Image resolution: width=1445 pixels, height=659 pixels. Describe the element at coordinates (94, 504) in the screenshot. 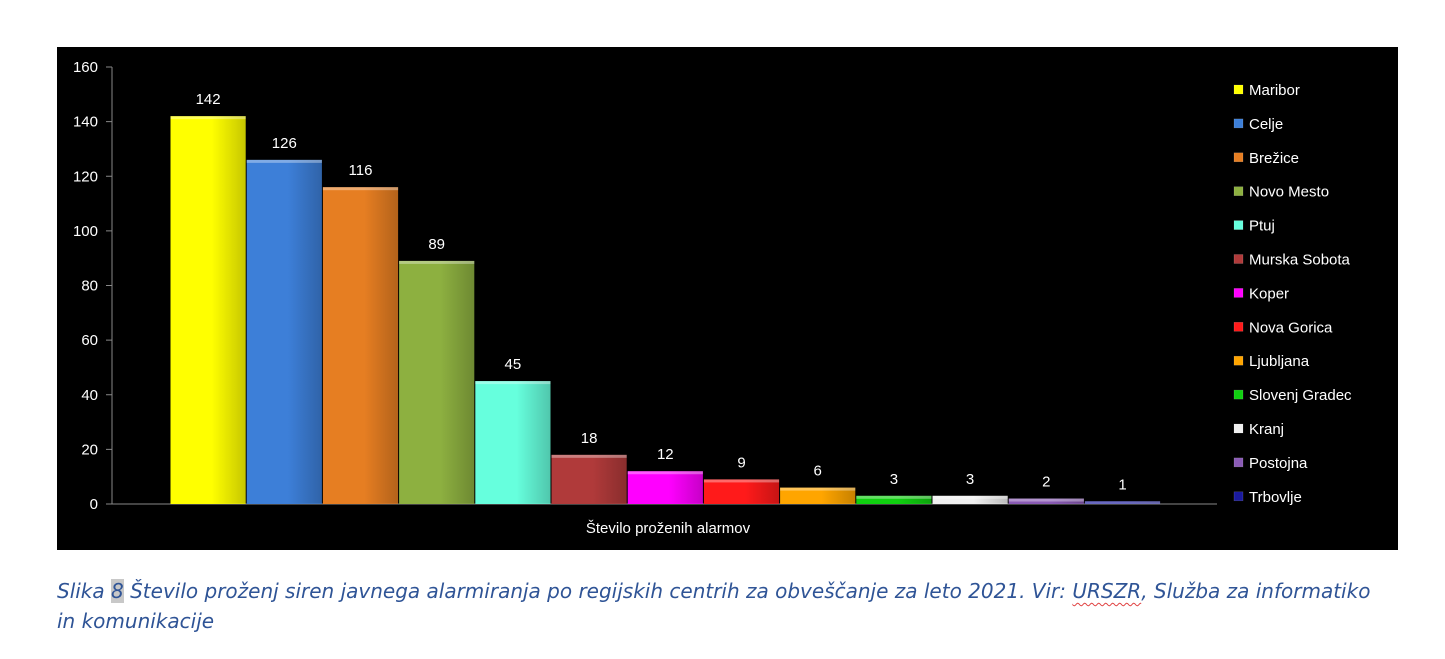

I see `y-tick-label: 0` at that location.